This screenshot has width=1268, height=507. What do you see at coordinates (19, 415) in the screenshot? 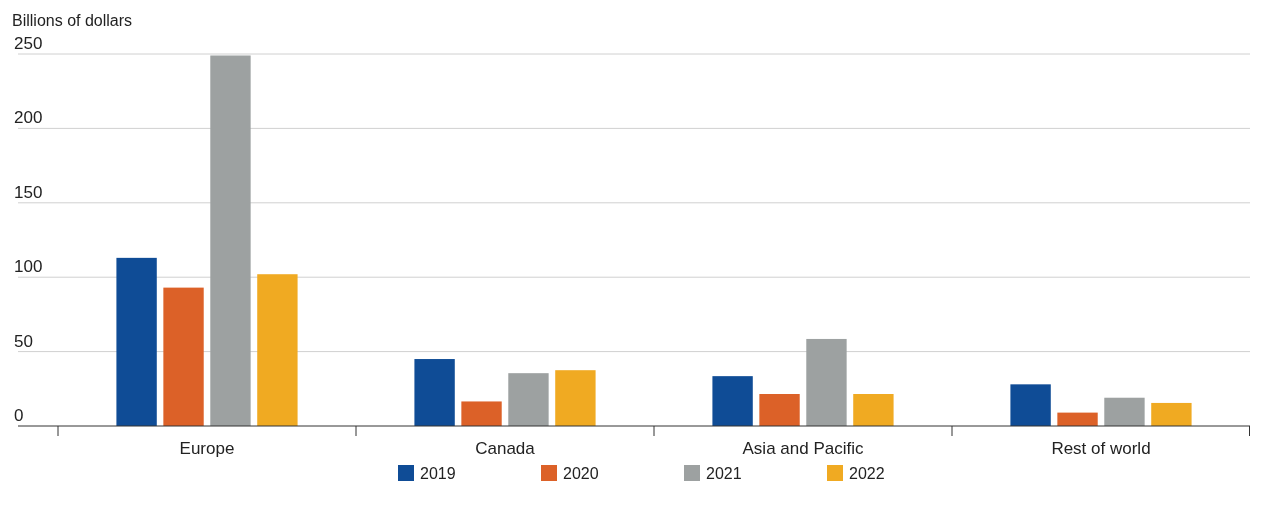
I see `y-tick-label: 0` at bounding box center [19, 415].